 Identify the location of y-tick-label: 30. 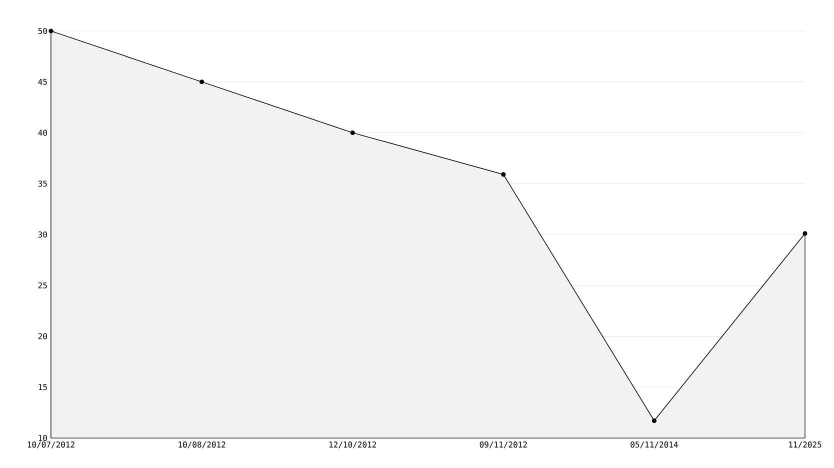
(42, 234).